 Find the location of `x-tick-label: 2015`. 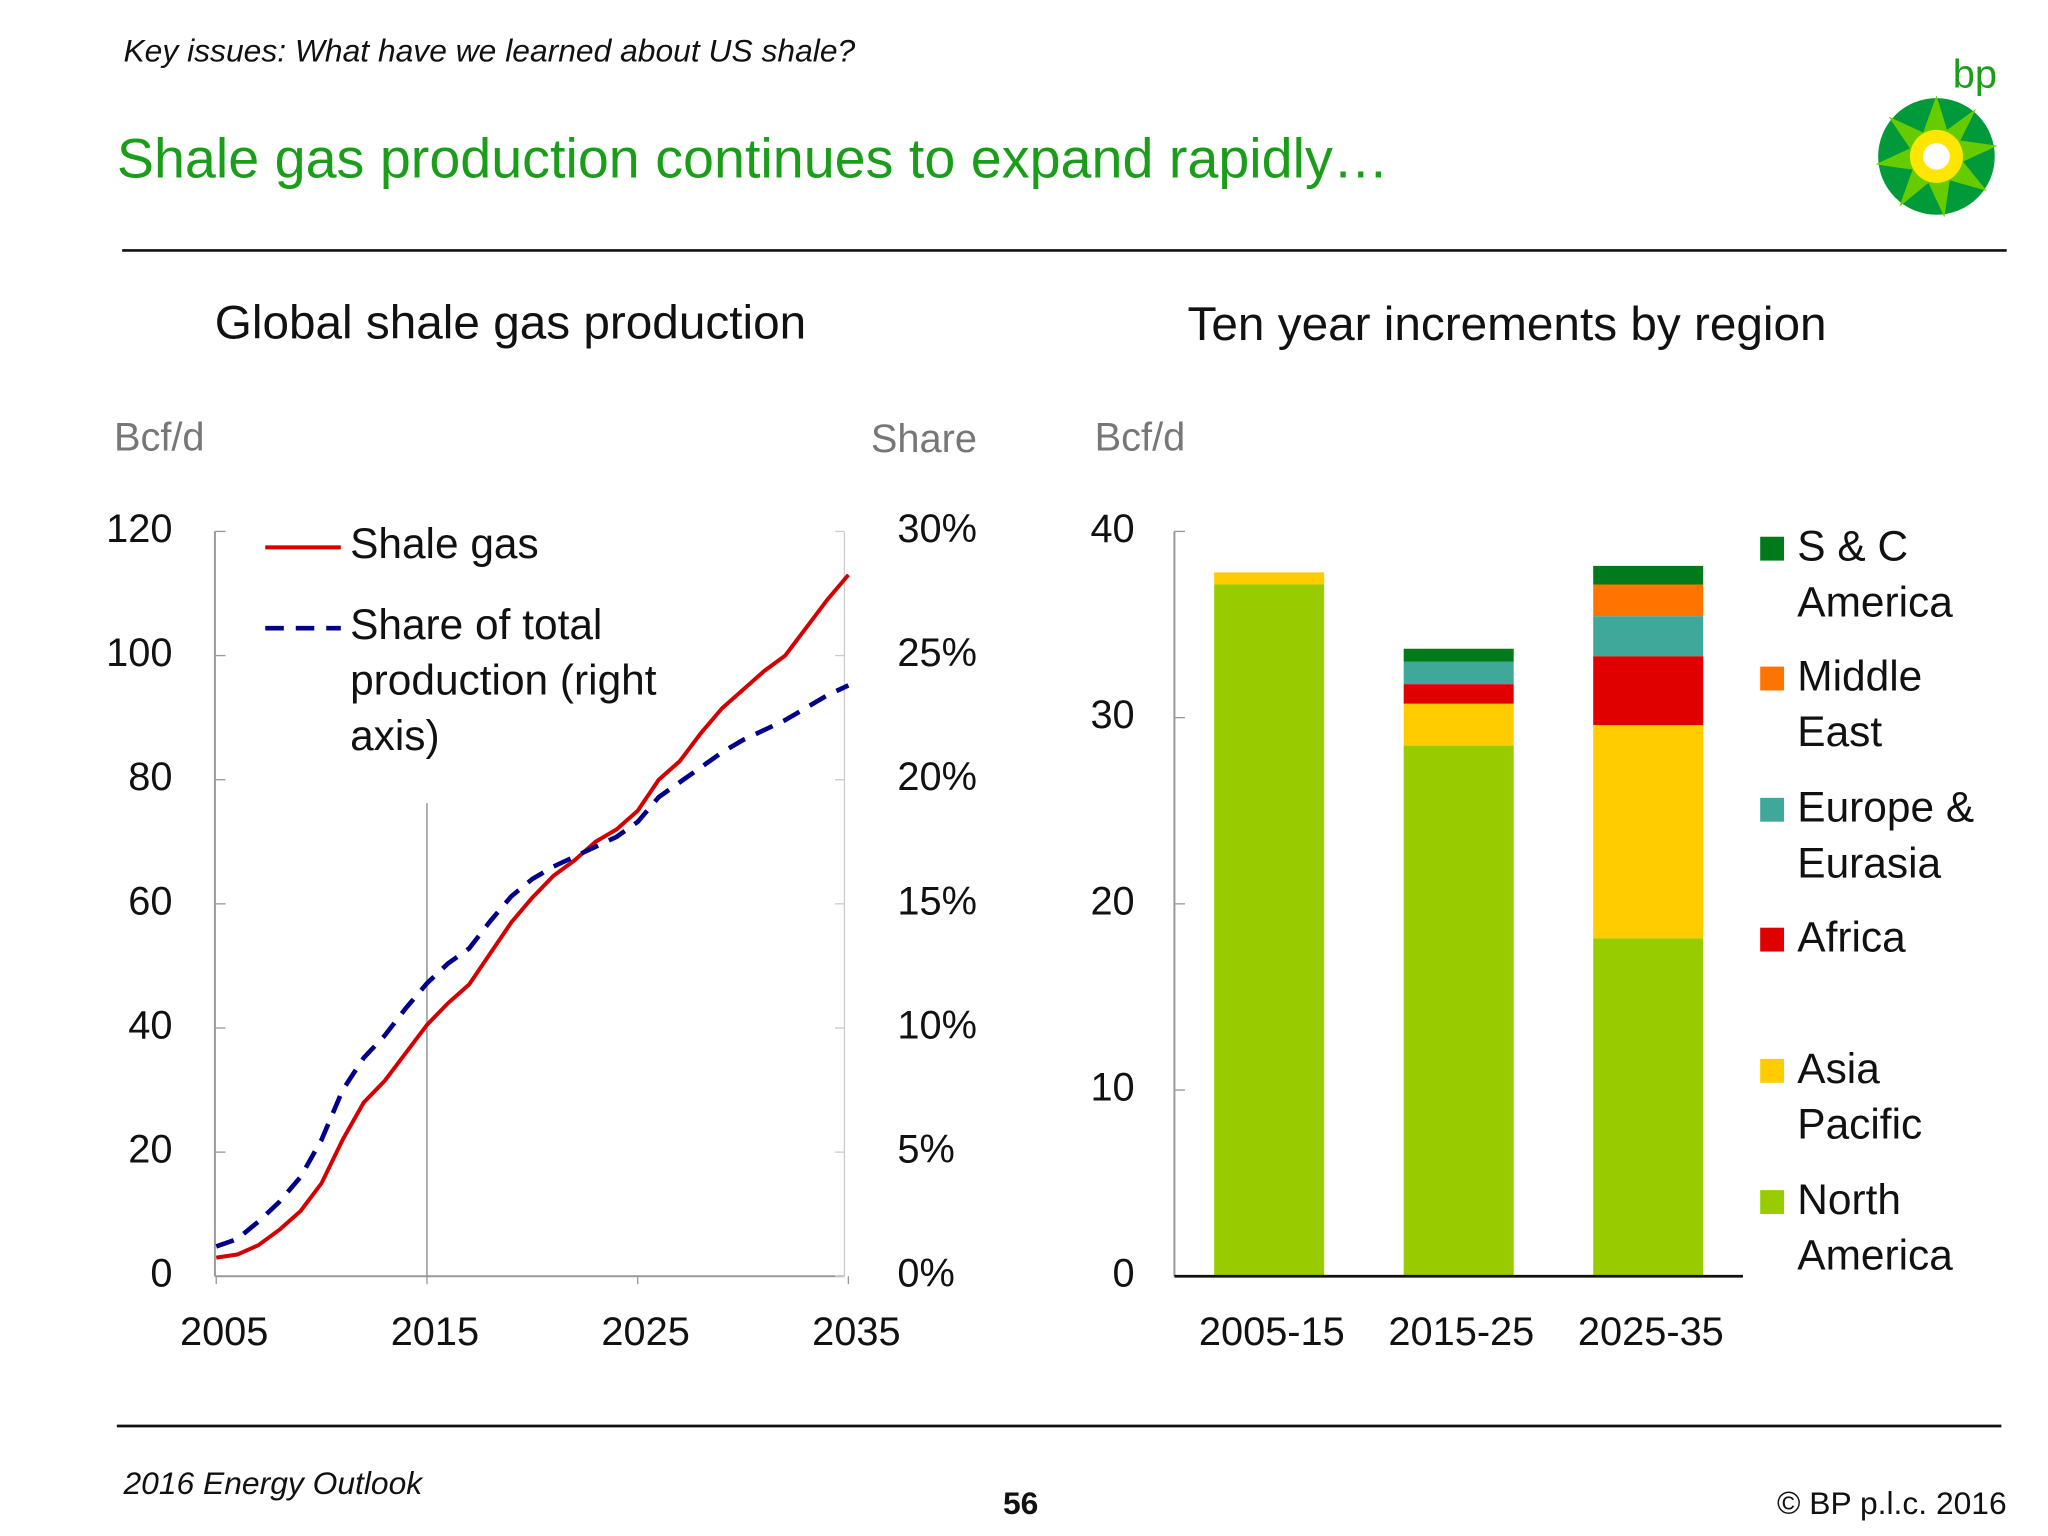

x-tick-label: 2015 is located at coordinates (435, 1332).